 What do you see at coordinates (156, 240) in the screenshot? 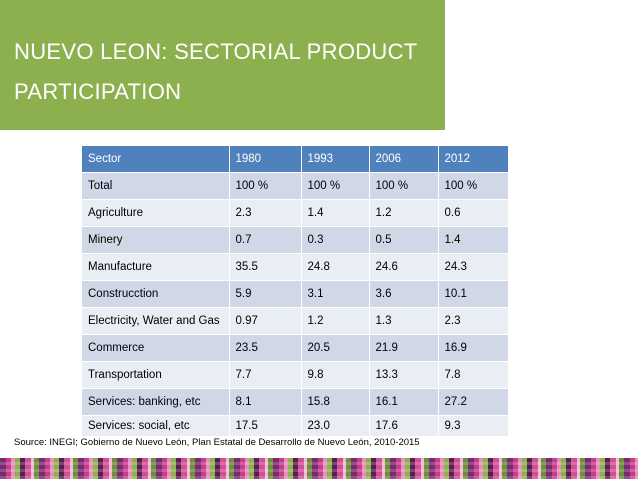
I see `cell-sector: Minery` at bounding box center [156, 240].